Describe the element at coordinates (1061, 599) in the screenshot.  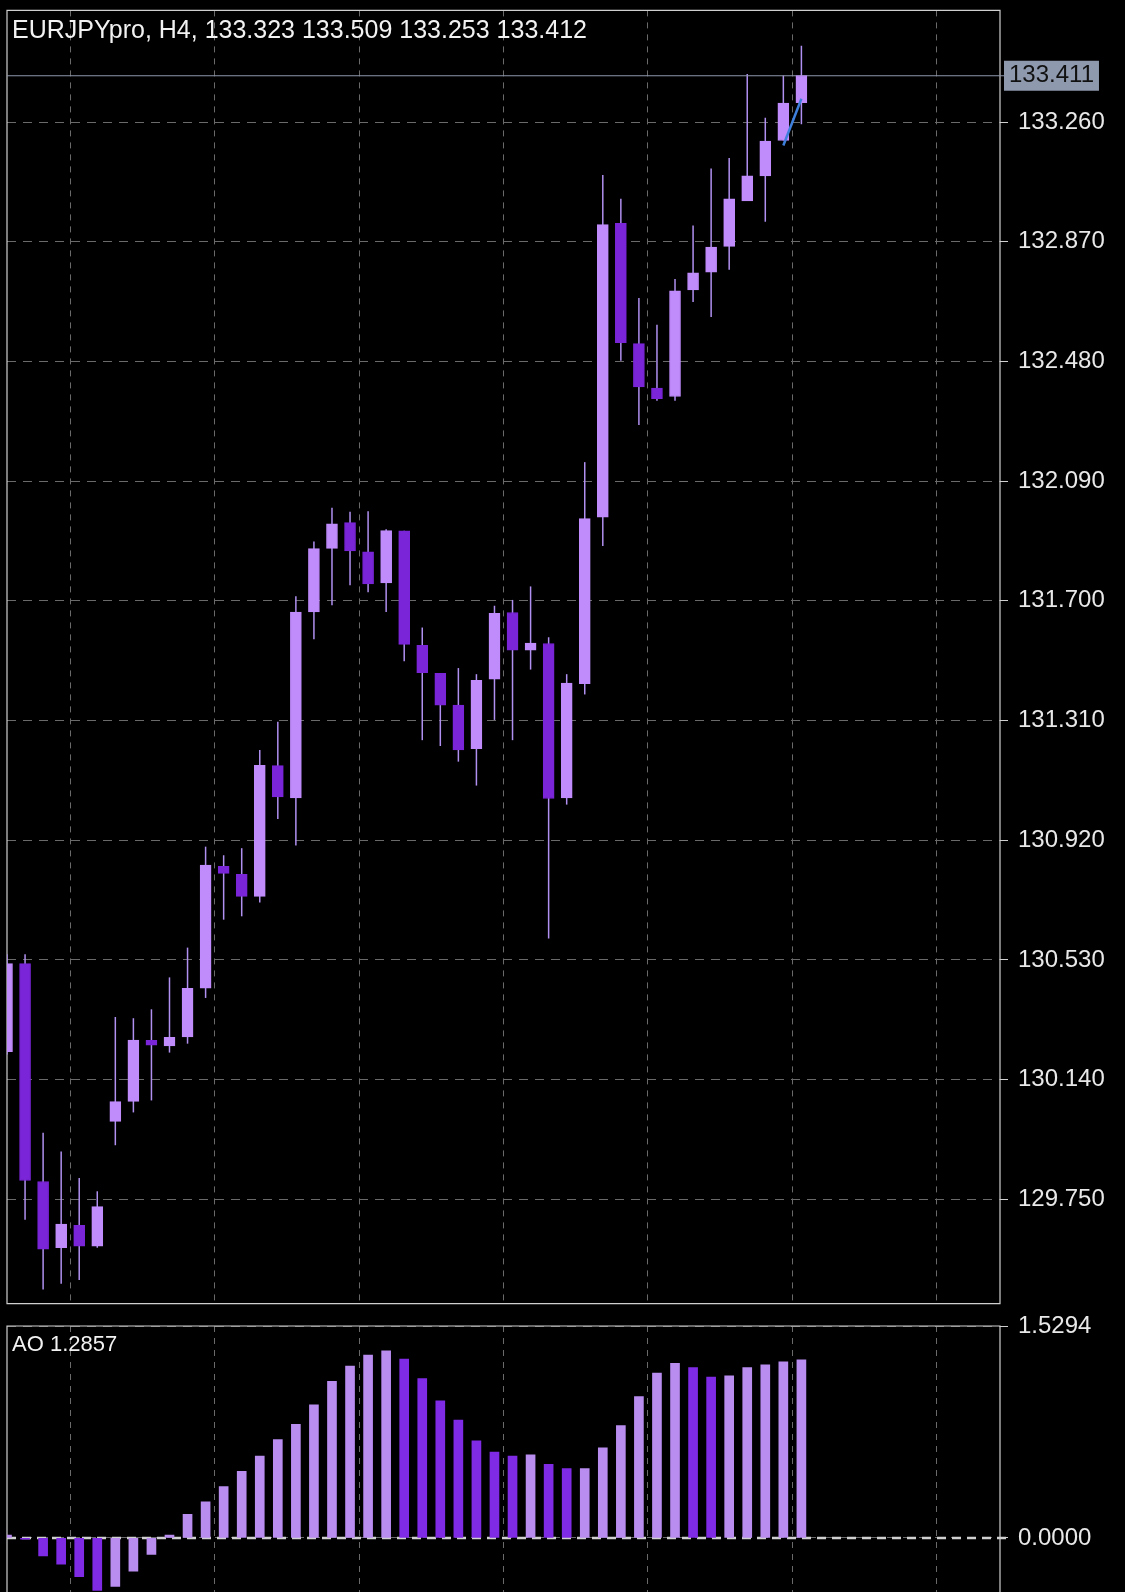
I see `y-tick-label: 131.700` at that location.